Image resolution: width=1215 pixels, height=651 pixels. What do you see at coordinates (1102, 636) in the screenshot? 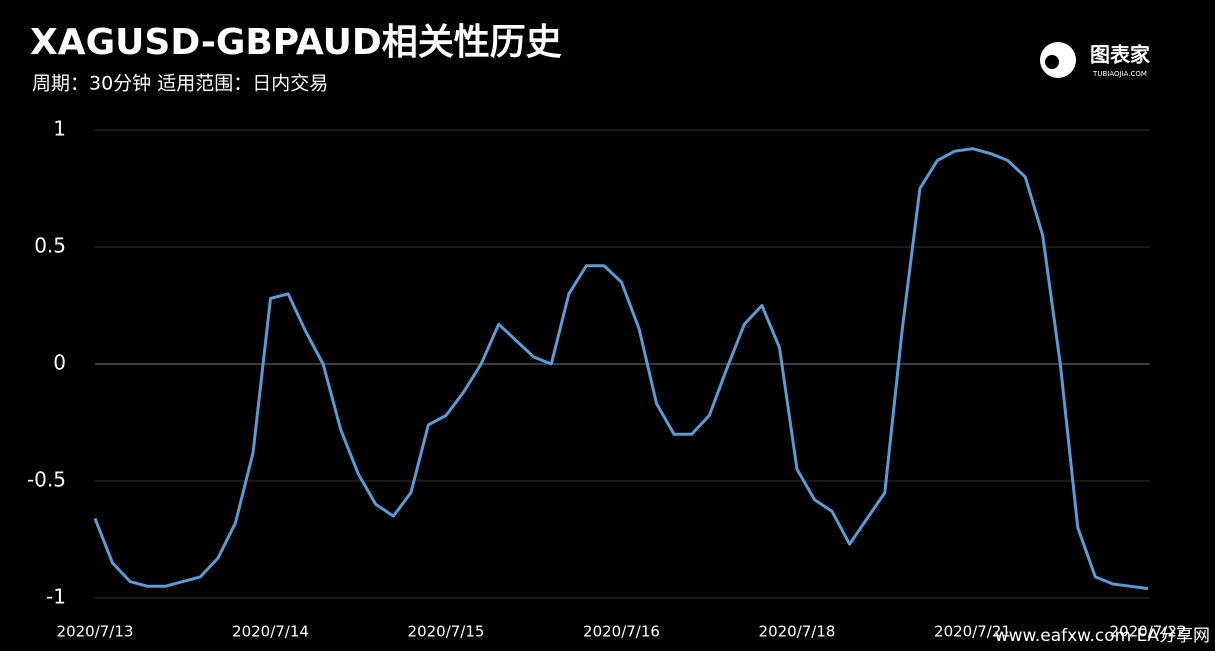
I see `watermark: www.eafxw.com EA分享网` at bounding box center [1102, 636].